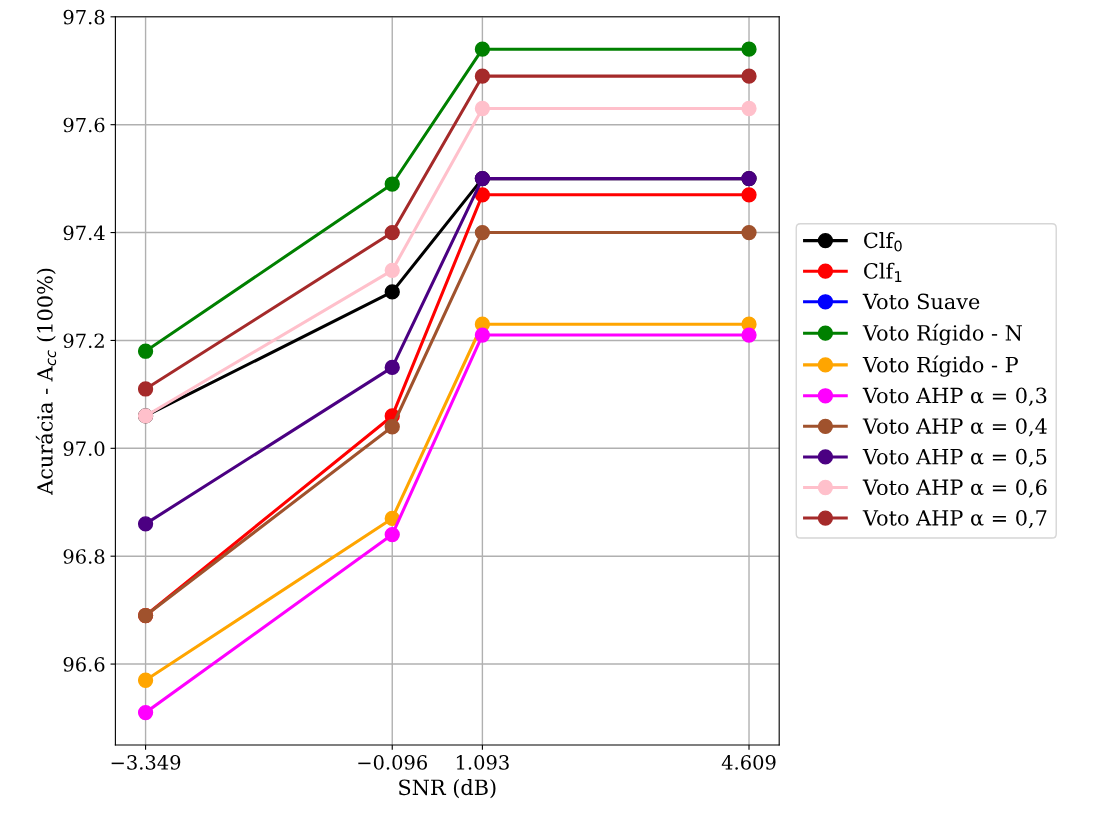 This screenshot has width=1099, height=820. I want to click on x-axis-title: SNR (dB), so click(447, 789).